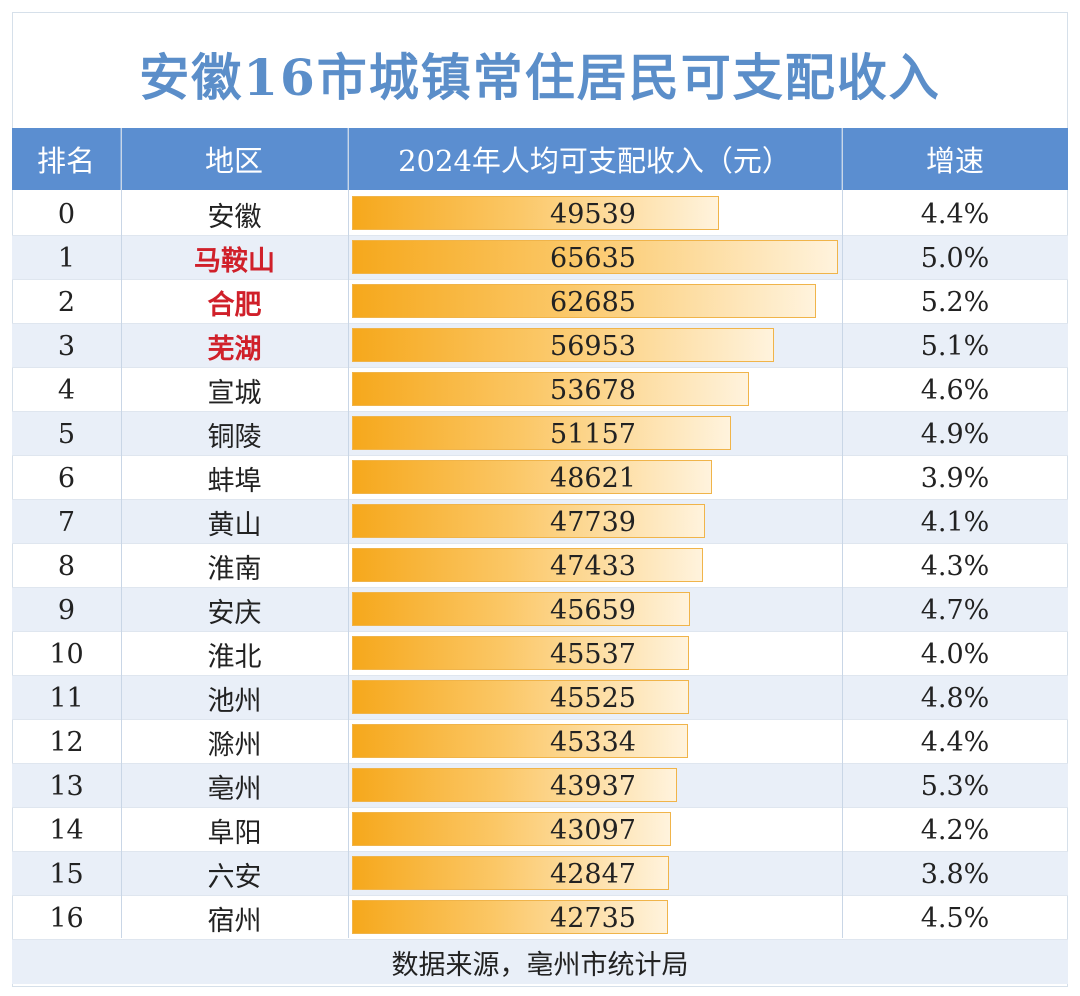 The image size is (1080, 996). I want to click on table-row: 11 池州 45525 4.8%, so click(540, 698).